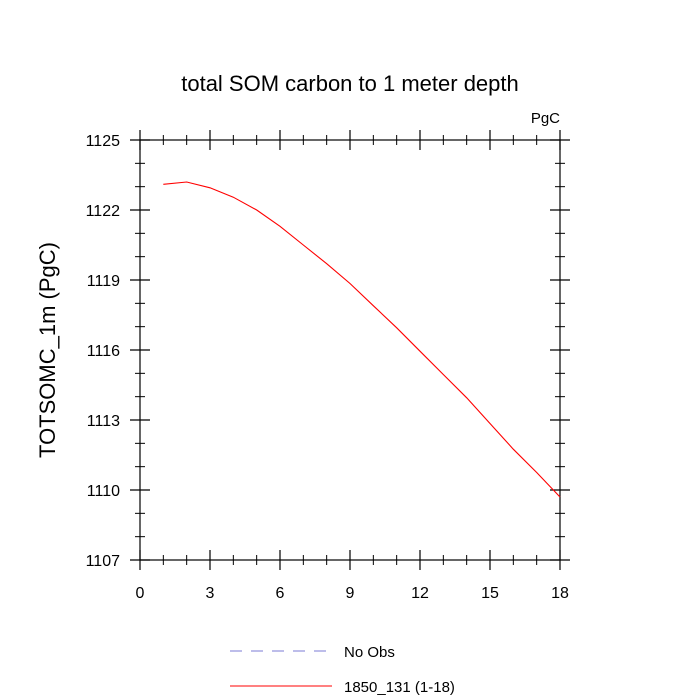 The width and height of the screenshot is (700, 700). I want to click on y-tick-label: 1122, so click(103, 211).